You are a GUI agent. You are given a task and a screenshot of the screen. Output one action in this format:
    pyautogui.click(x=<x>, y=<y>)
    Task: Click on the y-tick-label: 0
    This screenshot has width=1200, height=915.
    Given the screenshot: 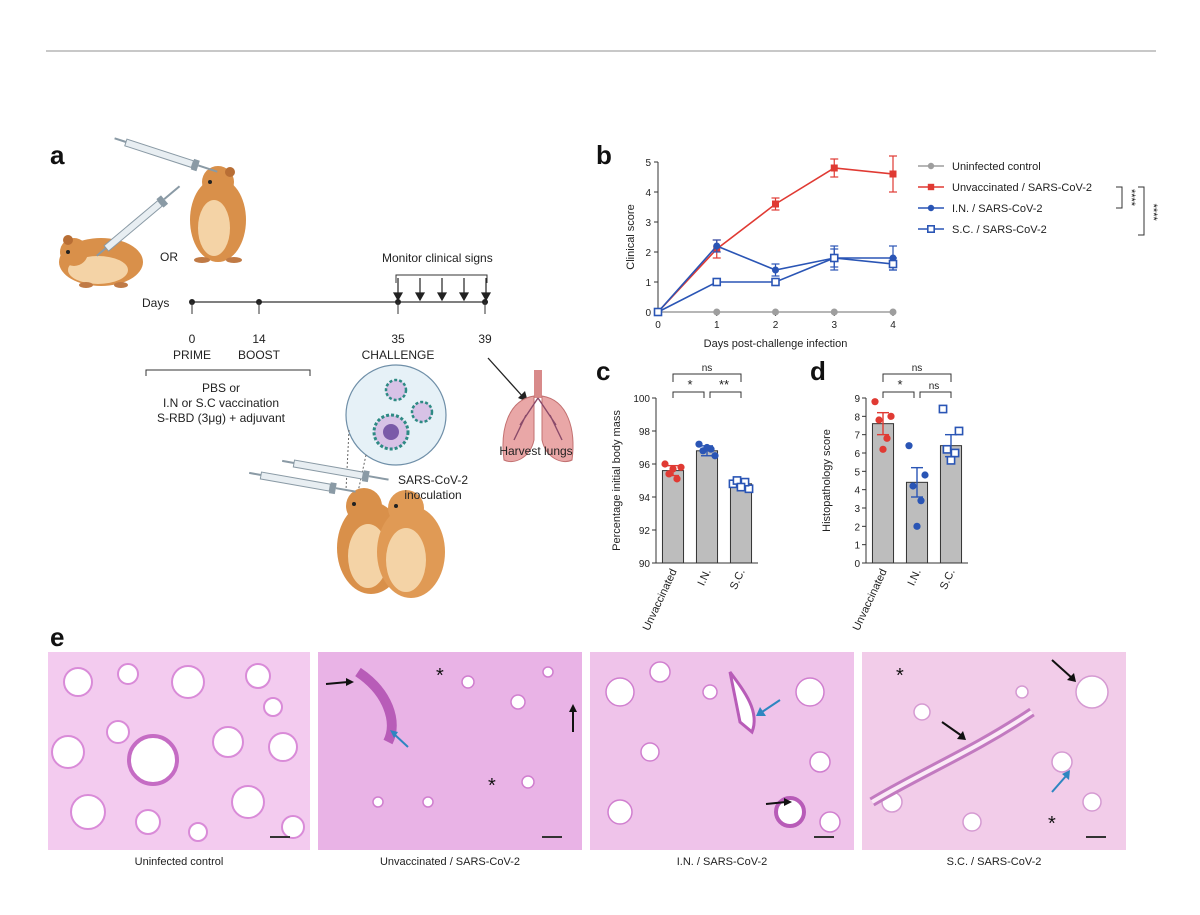 What is the action you would take?
    pyautogui.click(x=857, y=564)
    